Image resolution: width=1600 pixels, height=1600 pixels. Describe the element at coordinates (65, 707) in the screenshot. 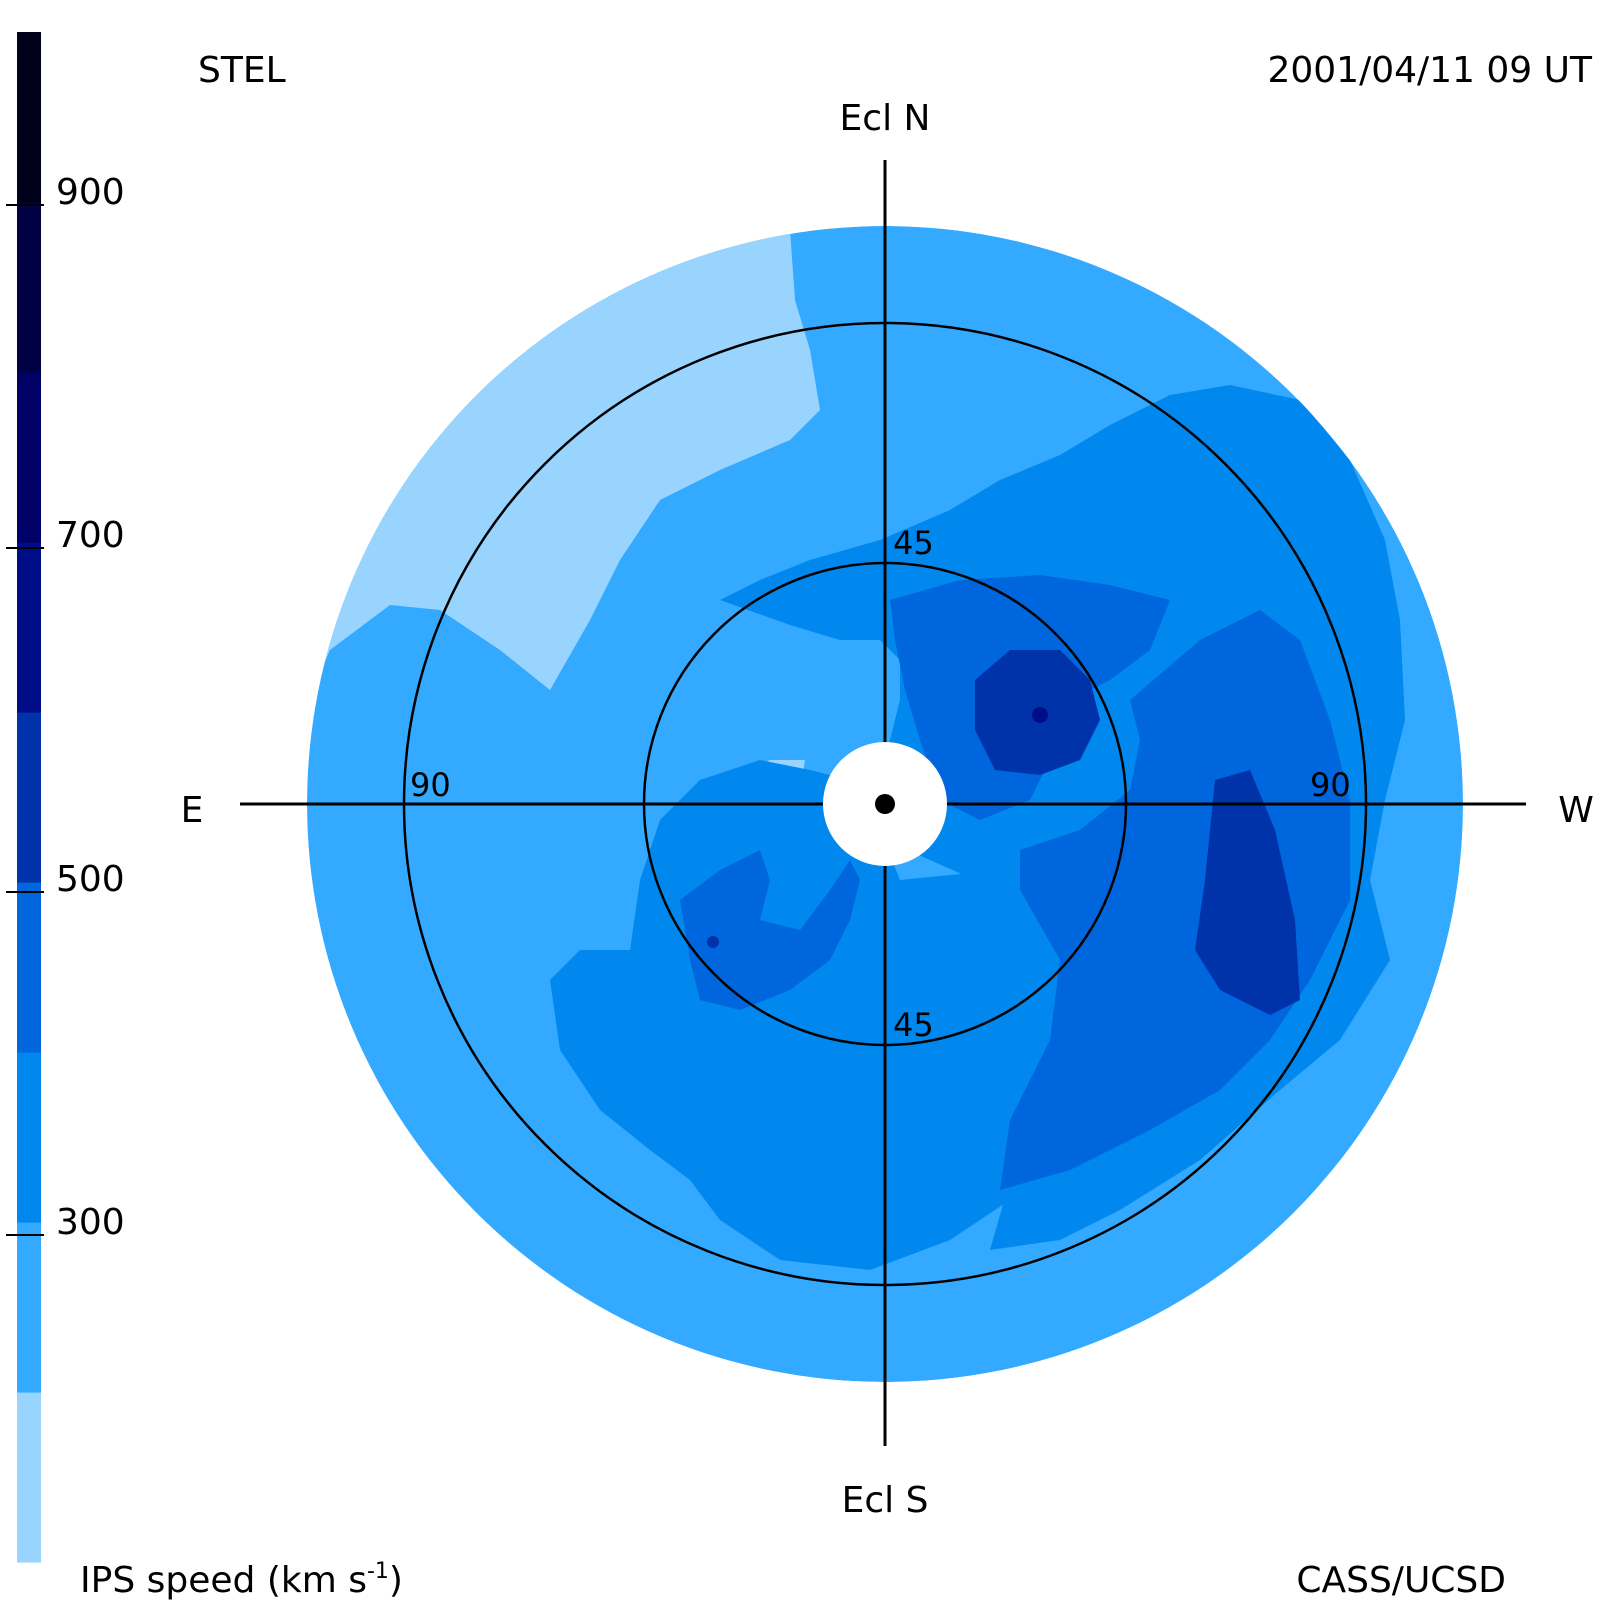

I see `colorbar-ticks: 900 700 500 300` at that location.